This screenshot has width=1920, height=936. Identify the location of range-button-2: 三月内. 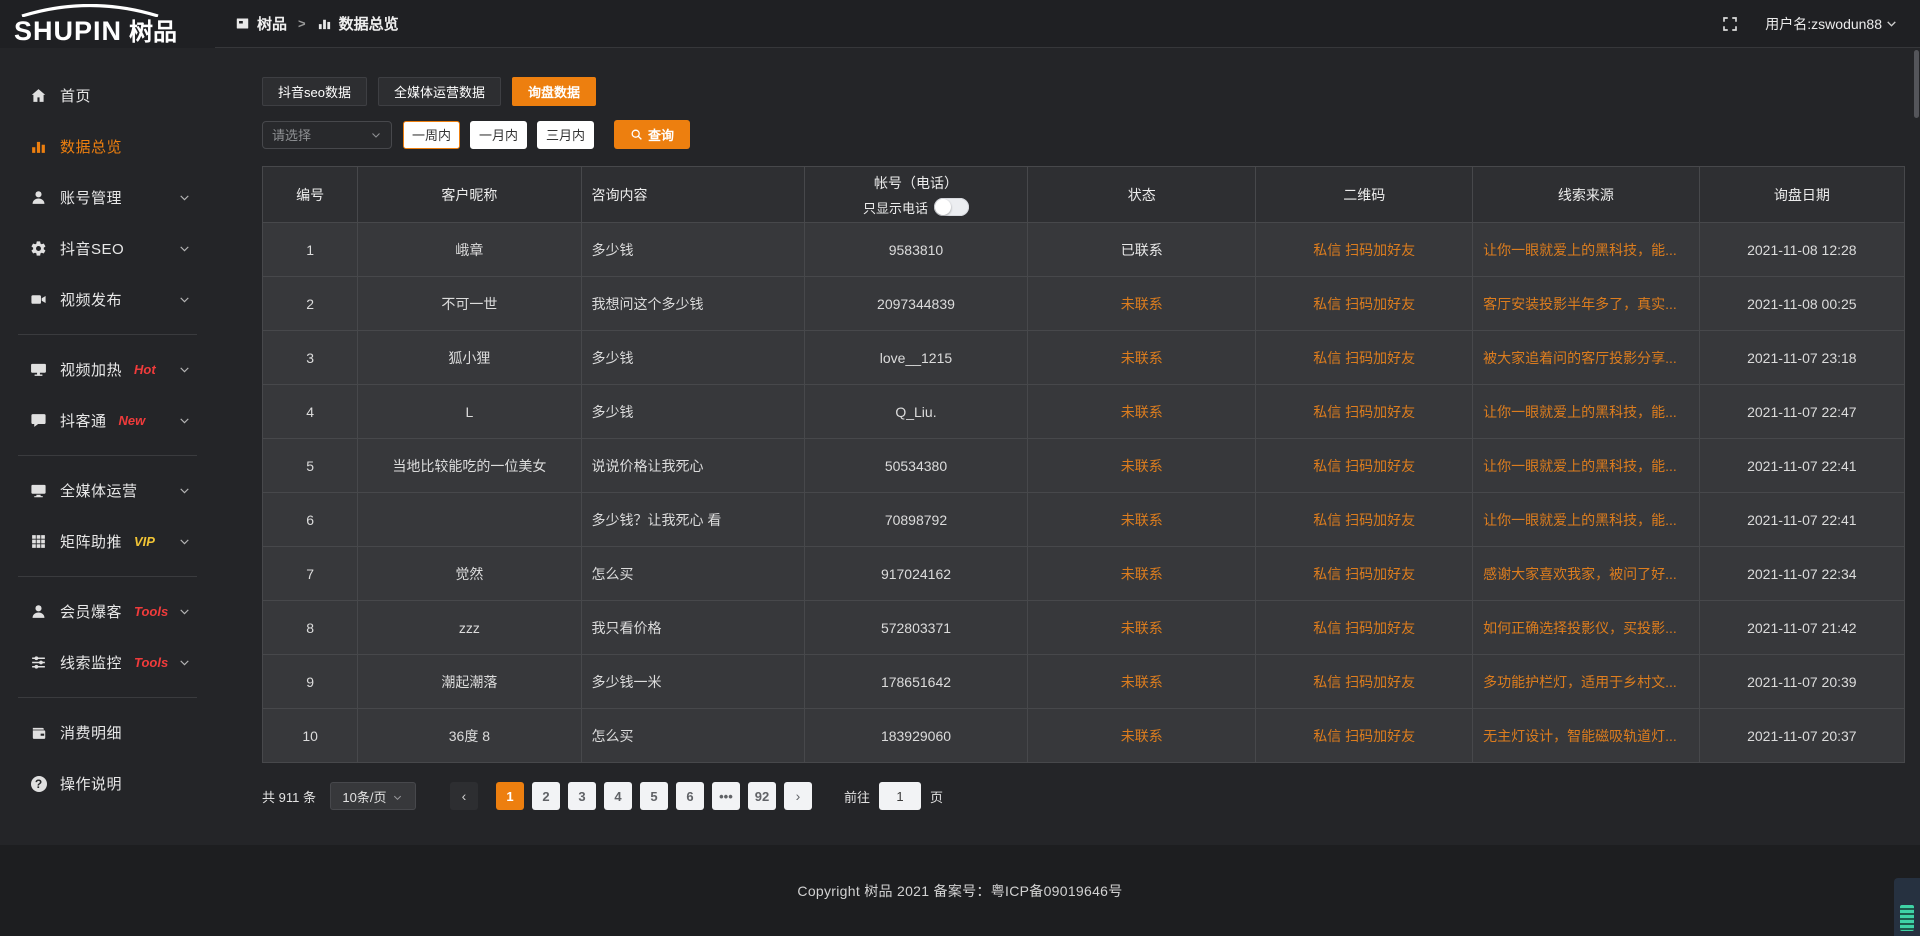
(566, 134).